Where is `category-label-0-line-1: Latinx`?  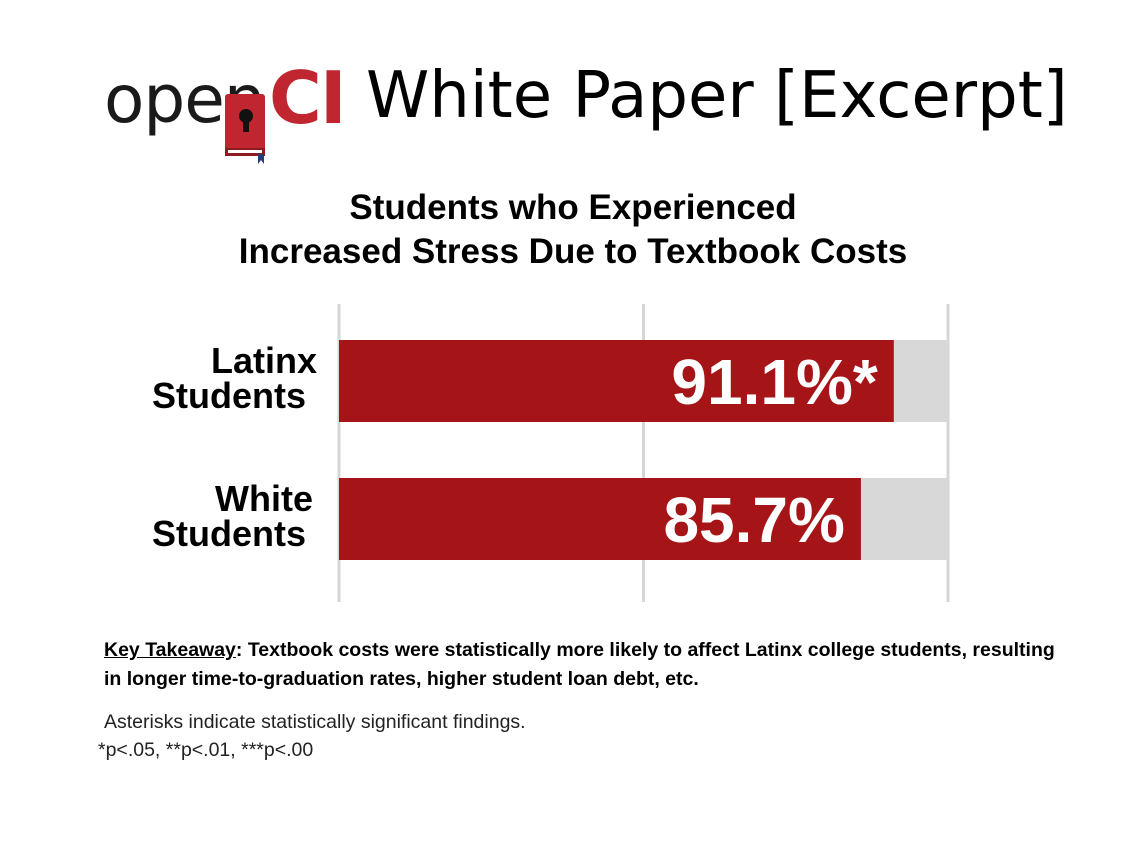
category-label-0-line-1: Latinx is located at coordinates (264, 360).